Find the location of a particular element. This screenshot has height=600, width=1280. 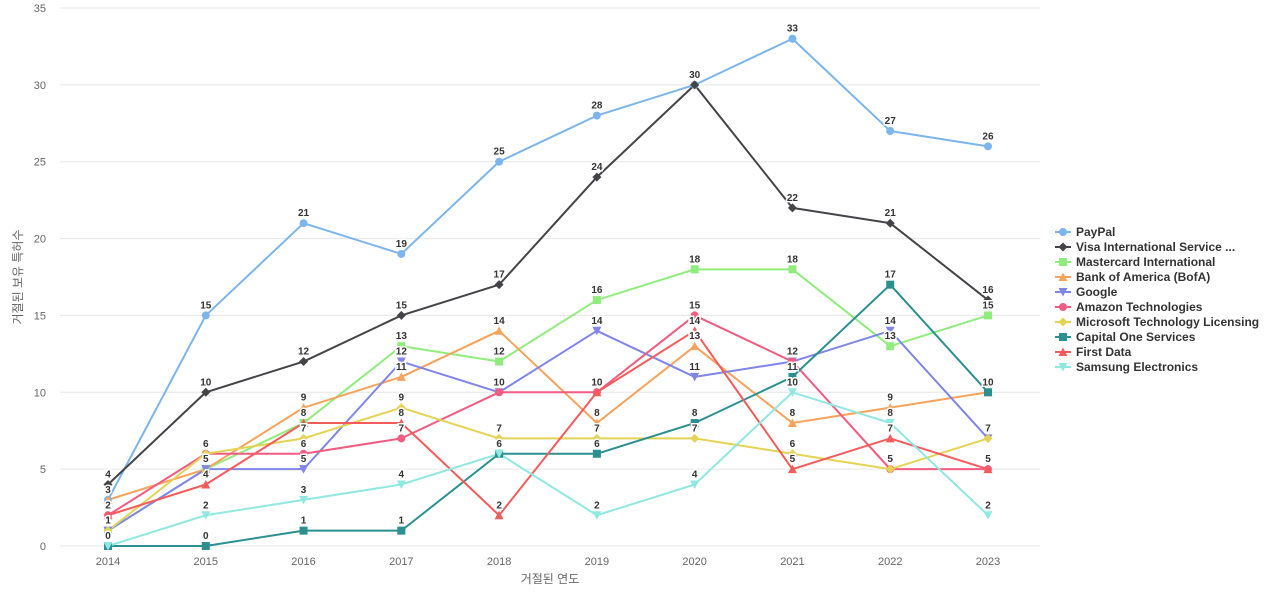

point-capital-one-2021 is located at coordinates (792, 376).